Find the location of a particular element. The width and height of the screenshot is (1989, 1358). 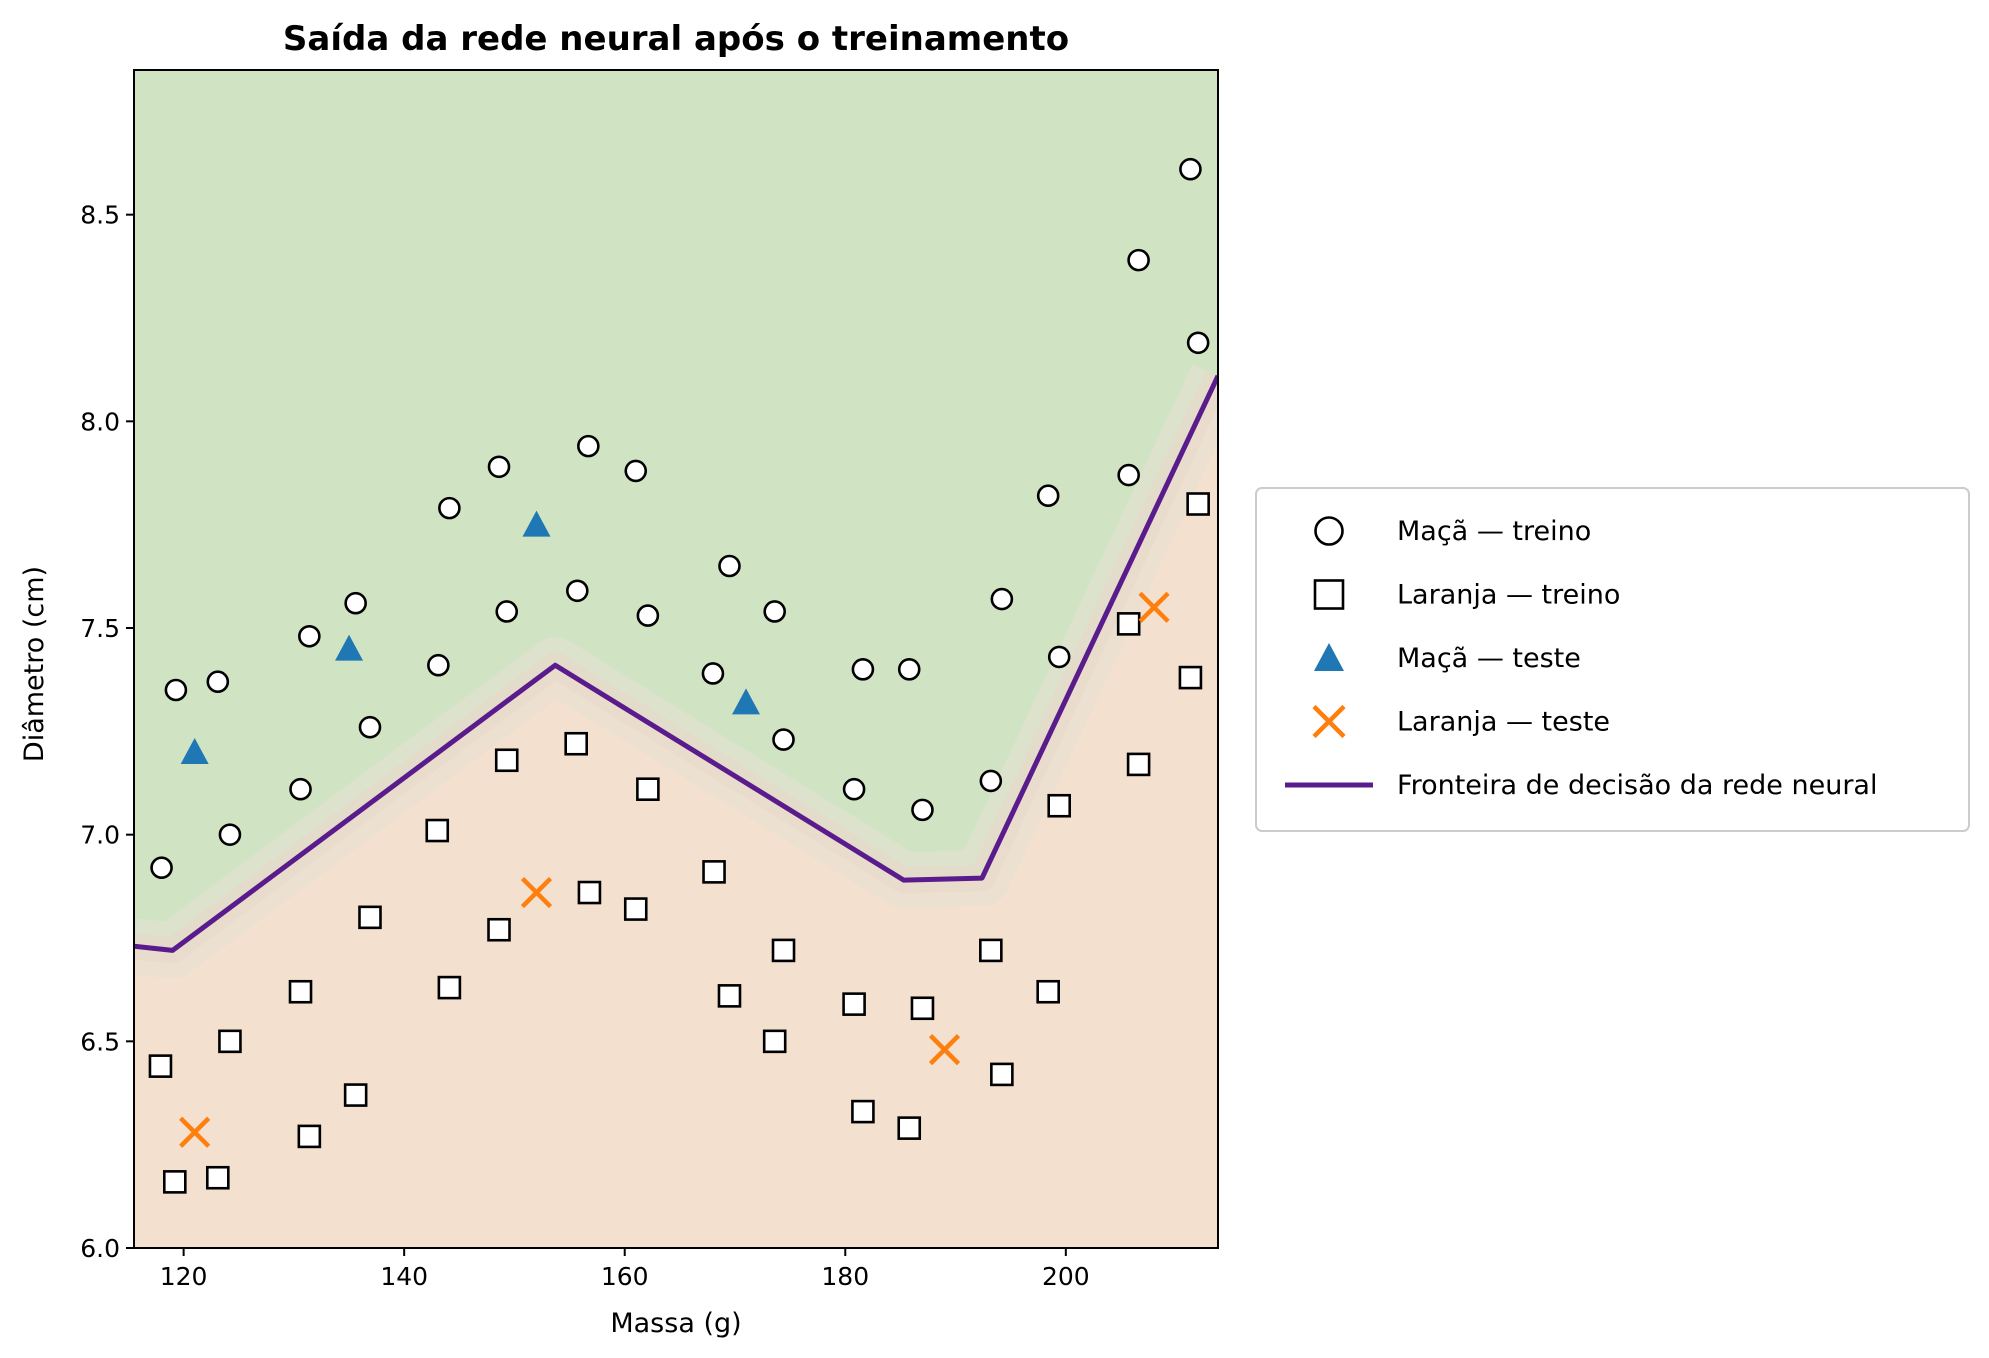

legend-item: Fronteira de decisão da rede neural is located at coordinates (1581, 785).